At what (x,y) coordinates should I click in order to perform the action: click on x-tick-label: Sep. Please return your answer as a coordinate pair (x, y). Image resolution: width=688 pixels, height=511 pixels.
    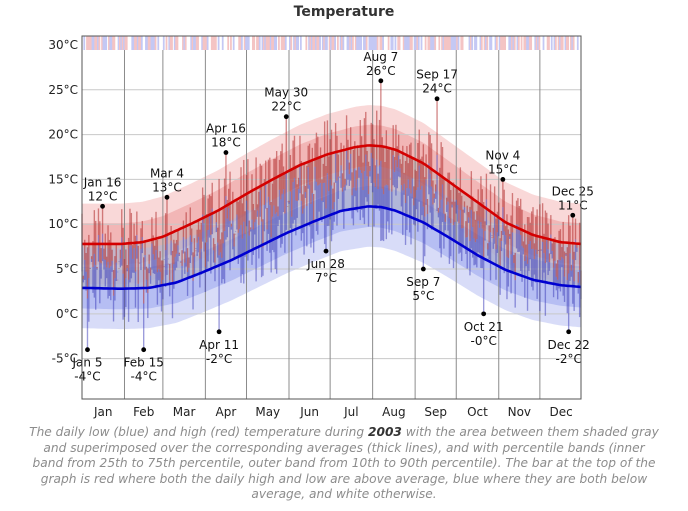
    Looking at the image, I should click on (435, 412).